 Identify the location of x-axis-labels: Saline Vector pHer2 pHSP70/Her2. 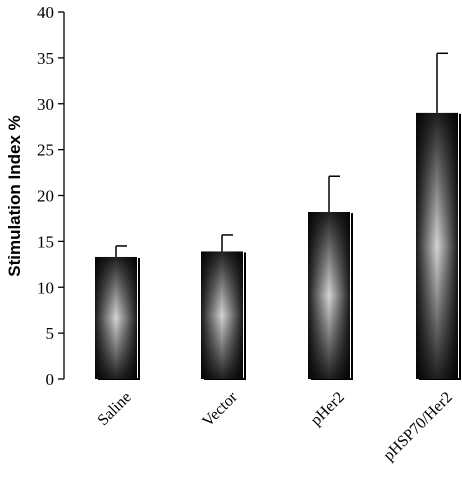
(275, 426).